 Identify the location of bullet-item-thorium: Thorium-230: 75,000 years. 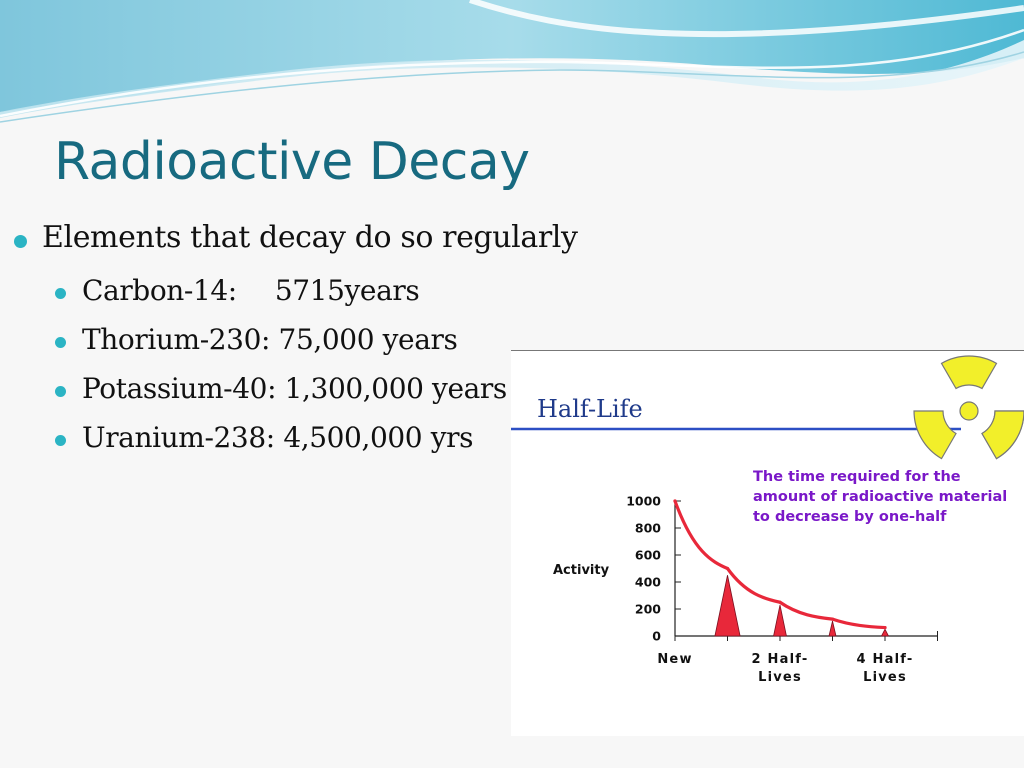
(270, 339).